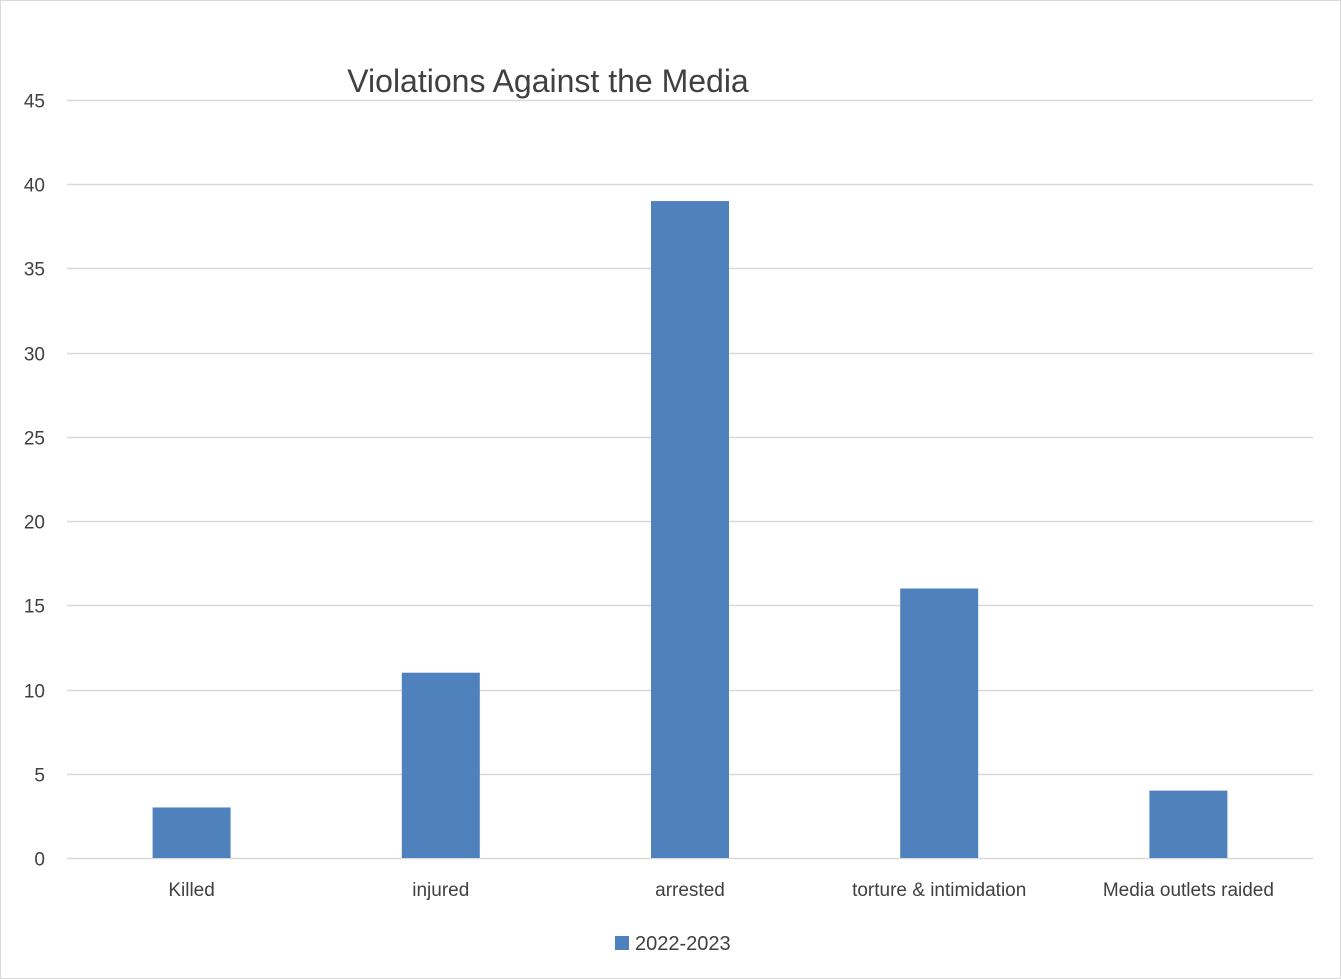 Image resolution: width=1341 pixels, height=979 pixels. I want to click on legend: 2022-2023, so click(673, 944).